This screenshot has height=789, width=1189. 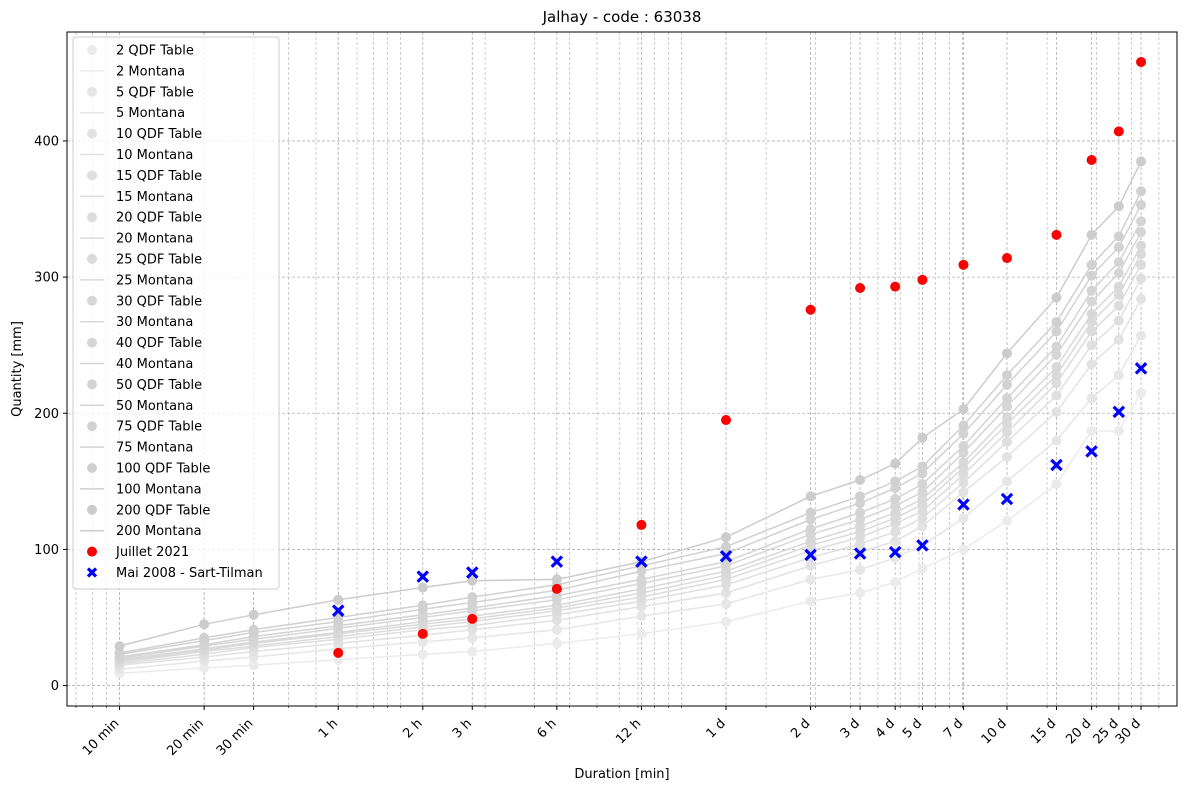 I want to click on legend-label: 20 Montana, so click(x=154, y=239).